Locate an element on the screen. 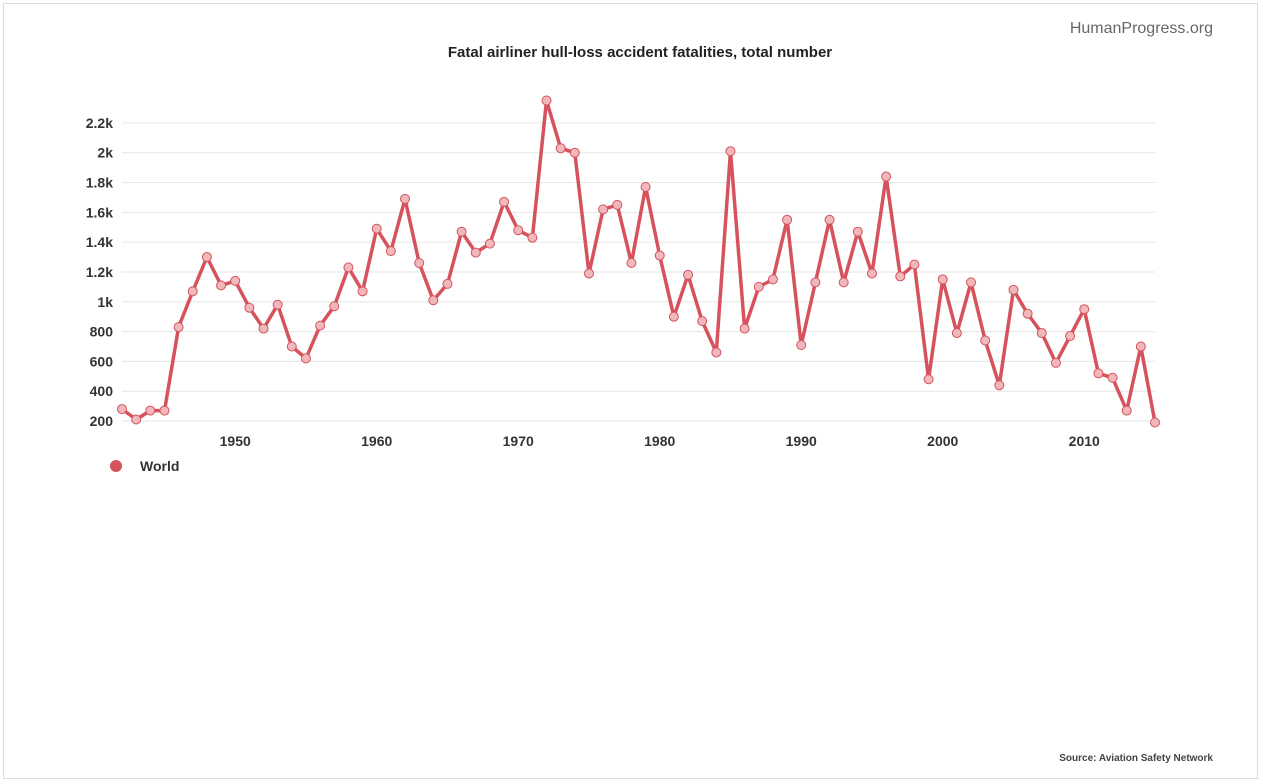 This screenshot has height=784, width=1263. x-tick-label: 2000 is located at coordinates (942, 441).